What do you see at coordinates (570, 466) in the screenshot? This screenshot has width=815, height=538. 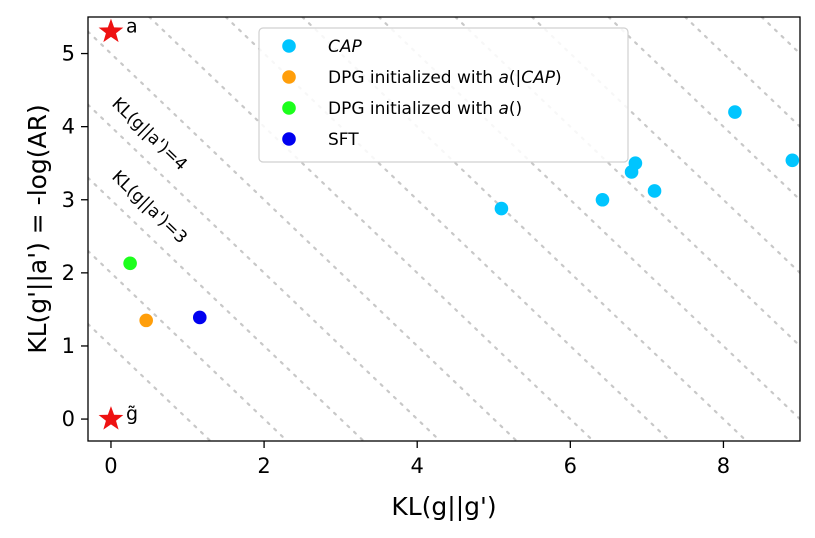 I see `x-tick-label: 6` at bounding box center [570, 466].